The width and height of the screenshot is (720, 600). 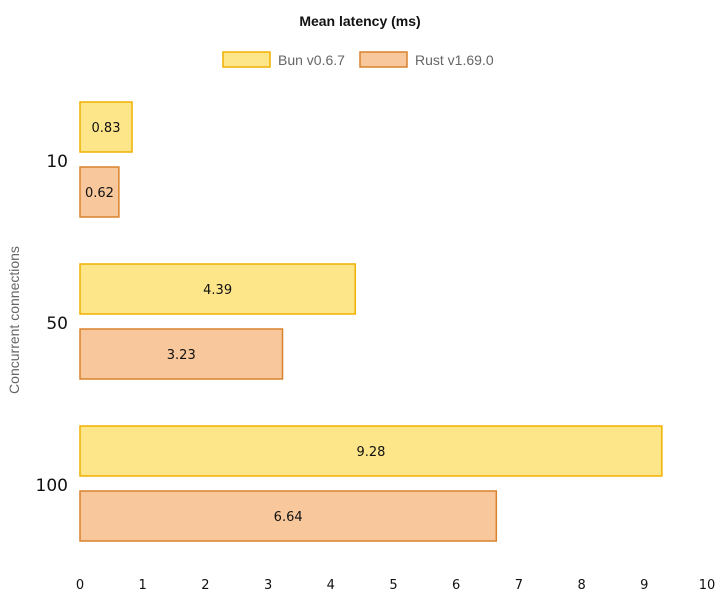 What do you see at coordinates (80, 585) in the screenshot?
I see `x-tick-label-0: 0` at bounding box center [80, 585].